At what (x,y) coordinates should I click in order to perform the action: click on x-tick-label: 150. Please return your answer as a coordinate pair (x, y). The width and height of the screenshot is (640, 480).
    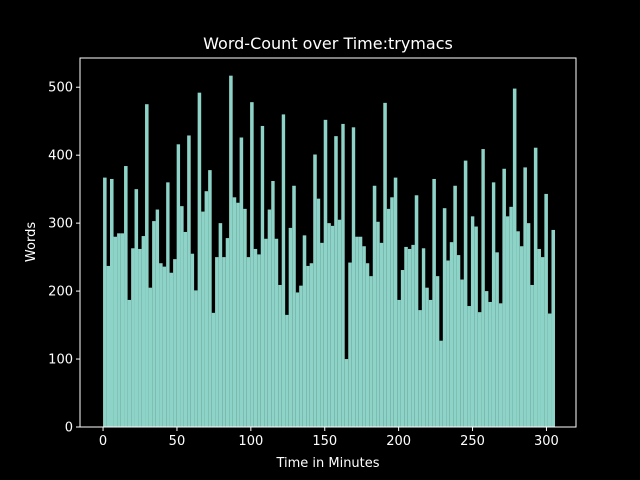
    Looking at the image, I should click on (324, 441).